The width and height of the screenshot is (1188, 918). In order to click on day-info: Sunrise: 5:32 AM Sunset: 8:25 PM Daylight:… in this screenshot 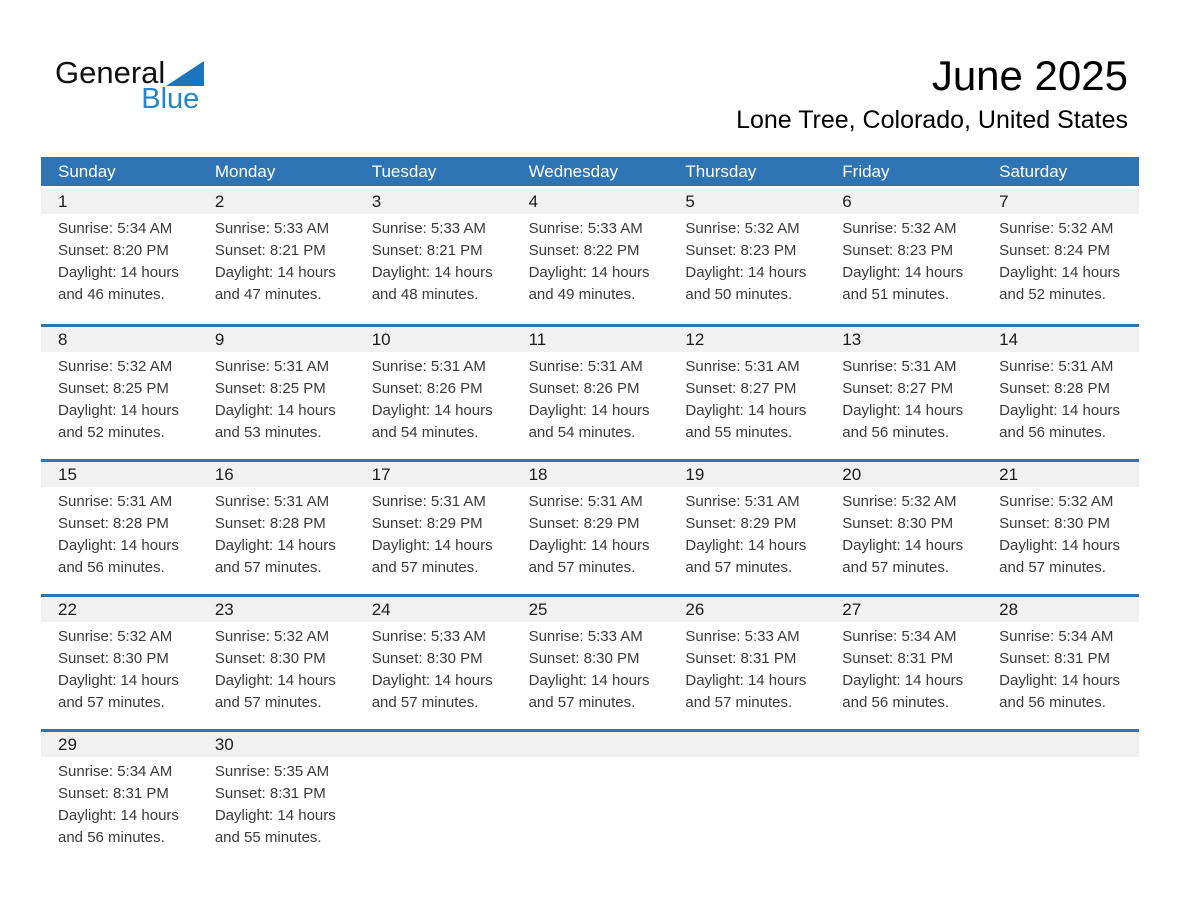, I will do `click(119, 398)`.